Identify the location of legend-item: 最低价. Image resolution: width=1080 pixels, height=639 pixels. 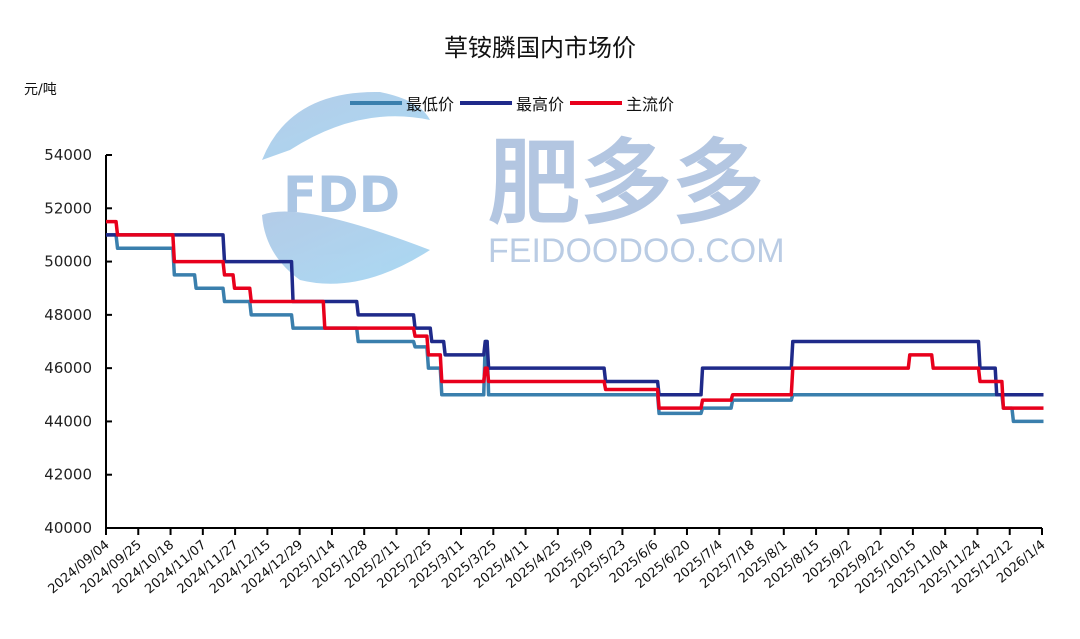
(402, 103).